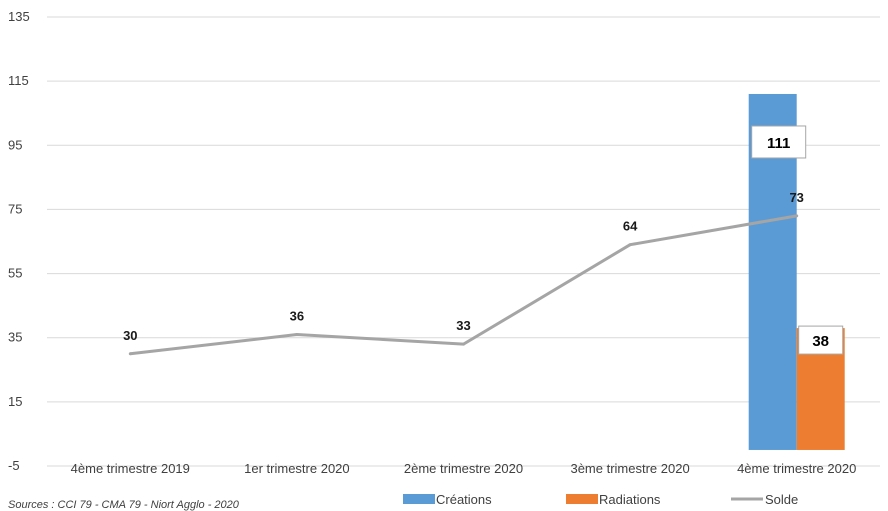  What do you see at coordinates (15, 208) in the screenshot?
I see `y-tick-label: 75` at bounding box center [15, 208].